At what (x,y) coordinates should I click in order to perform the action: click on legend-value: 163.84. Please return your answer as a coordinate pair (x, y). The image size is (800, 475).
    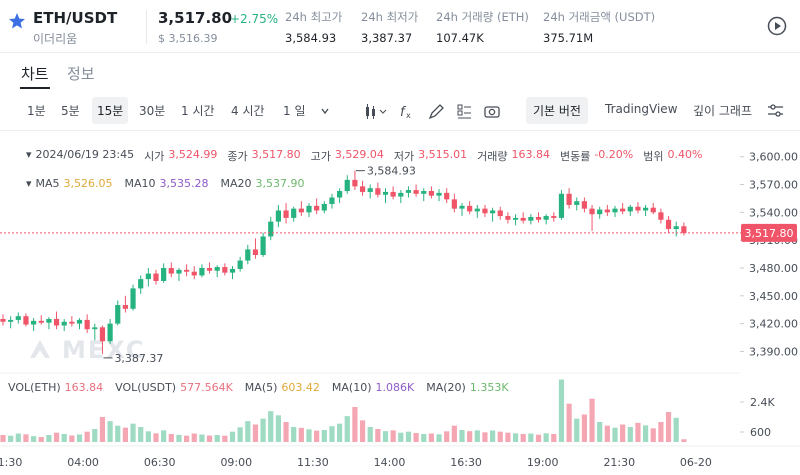
    Looking at the image, I should click on (530, 154).